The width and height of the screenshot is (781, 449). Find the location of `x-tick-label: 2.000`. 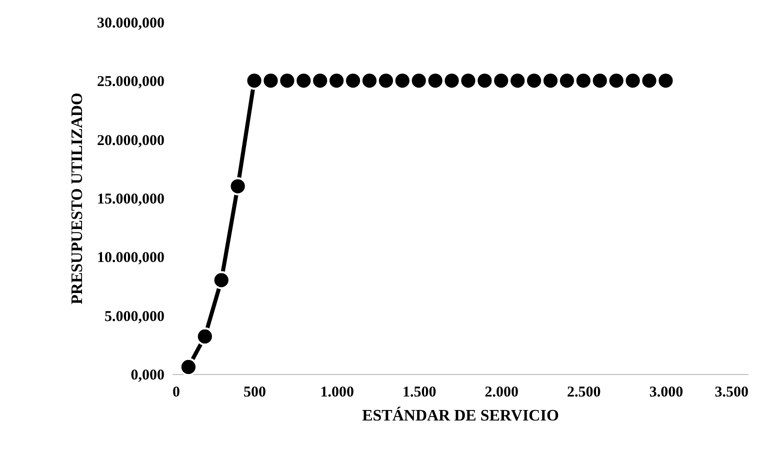

x-tick-label: 2.000 is located at coordinates (501, 392).